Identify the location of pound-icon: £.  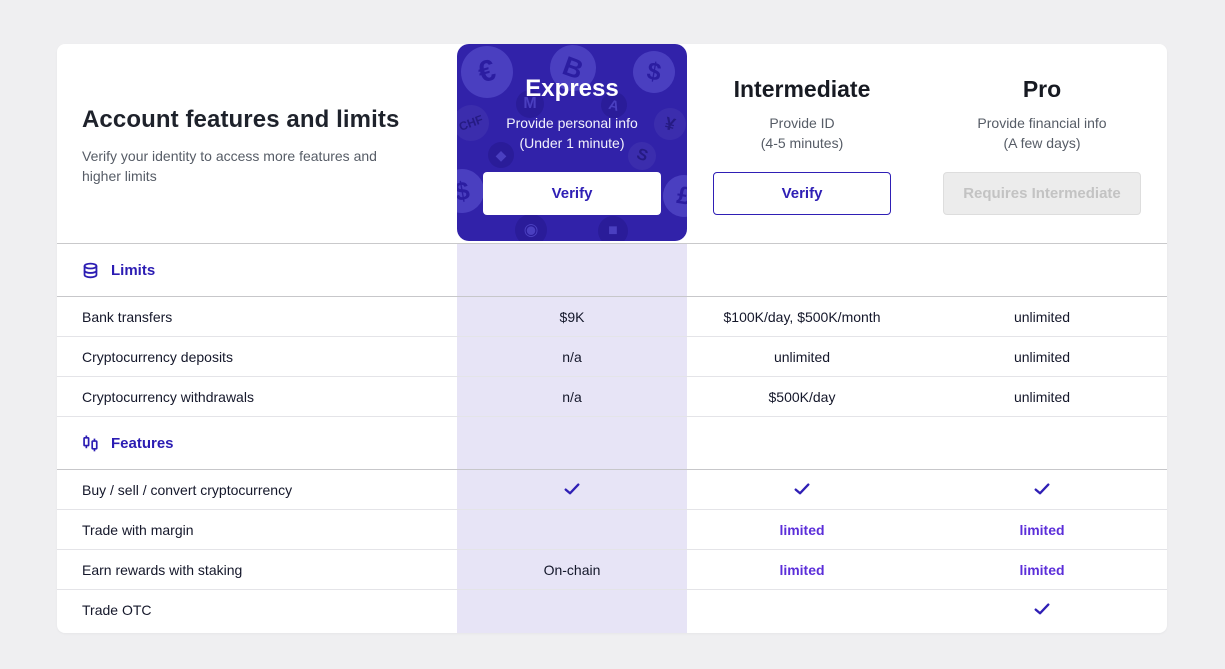
(673, 196).